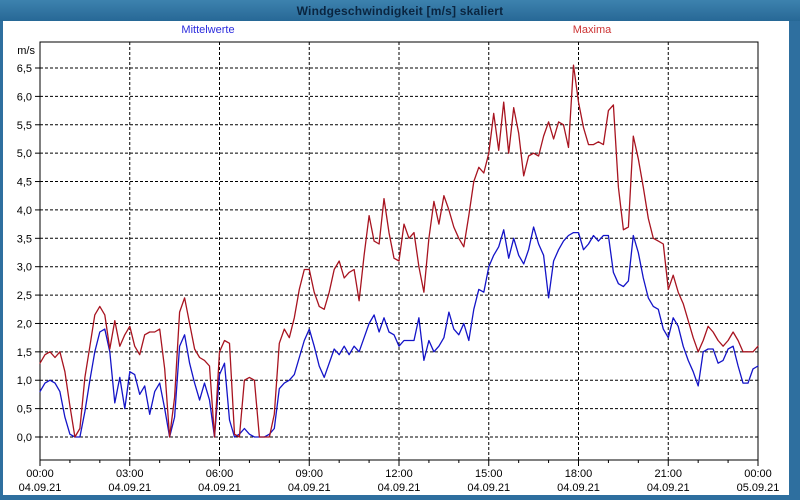 This screenshot has width=800, height=500. Describe the element at coordinates (24, 438) in the screenshot. I see `y-tick-label: 0,0` at that location.